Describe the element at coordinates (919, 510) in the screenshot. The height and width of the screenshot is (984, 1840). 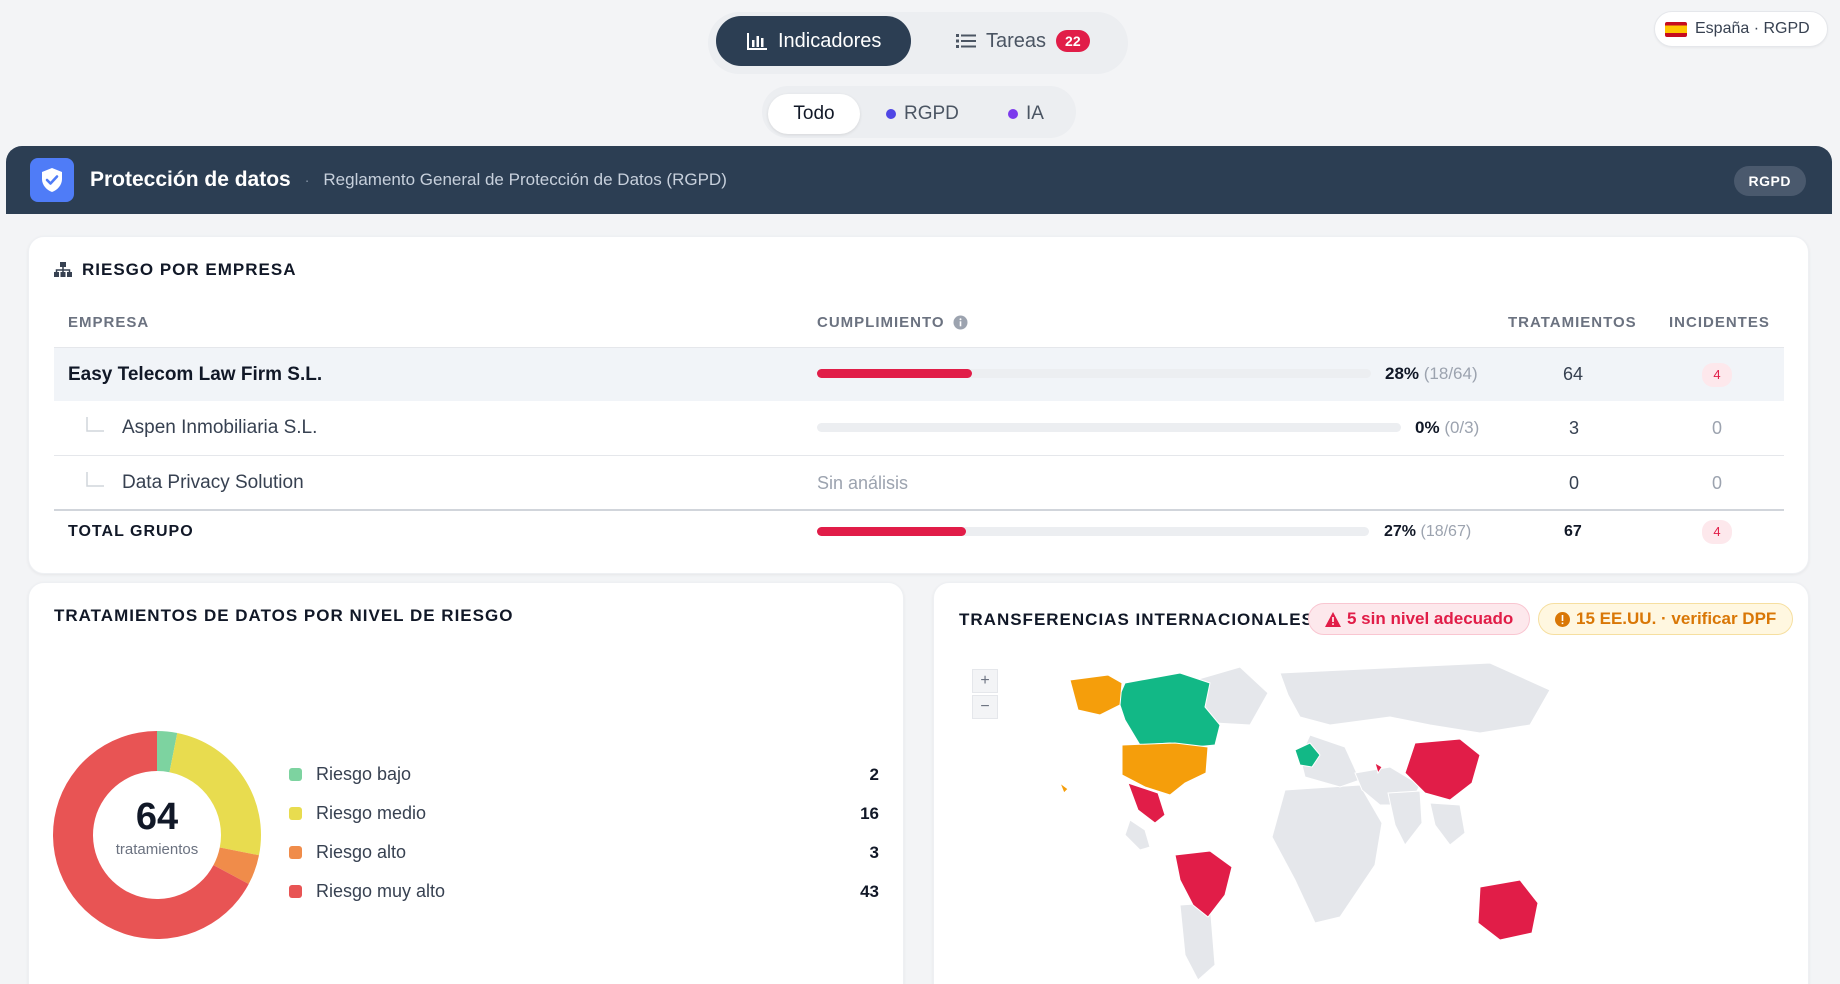
I see `total-divider` at that location.